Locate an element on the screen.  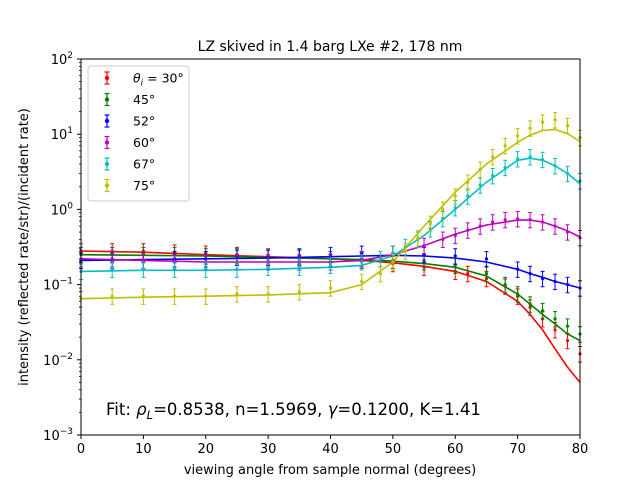
y-axis-ticks: 10⁻³ 10⁻² 10⁻¹ 10⁰ 10¹ 10² is located at coordinates (62, 247).